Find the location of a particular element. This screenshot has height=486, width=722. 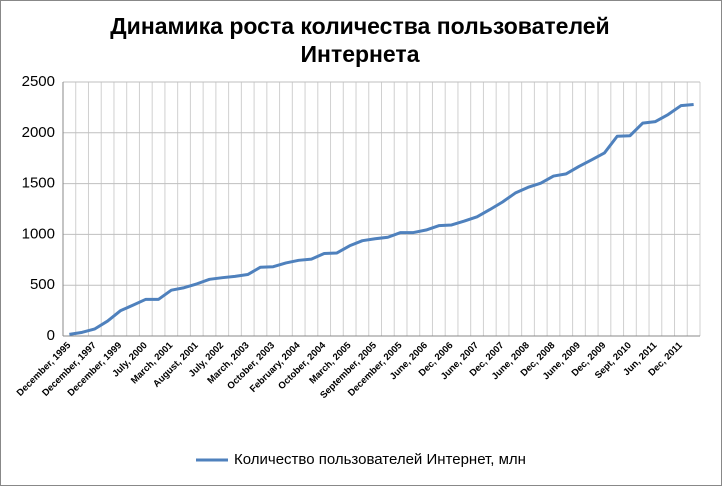

y-tick-label: 1500 is located at coordinates (38, 183).